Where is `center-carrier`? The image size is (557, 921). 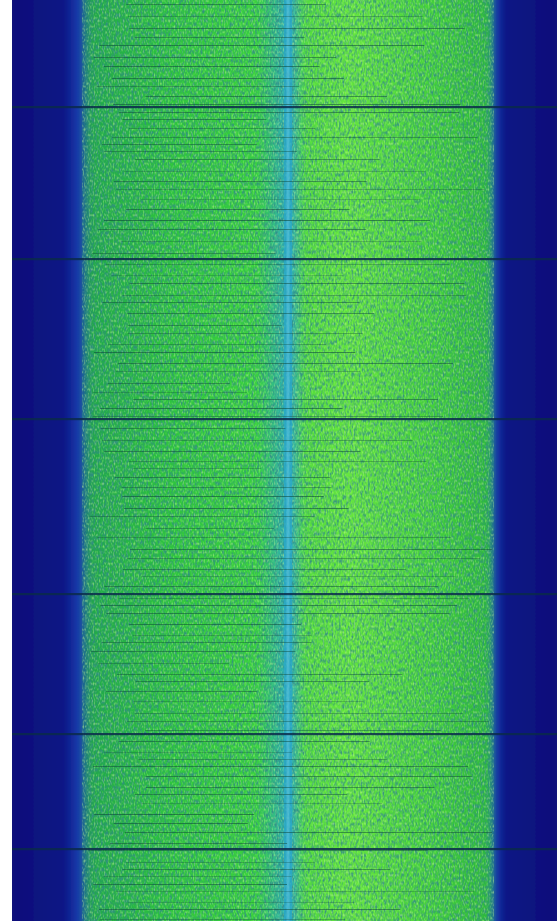 center-carrier is located at coordinates (288, 460).